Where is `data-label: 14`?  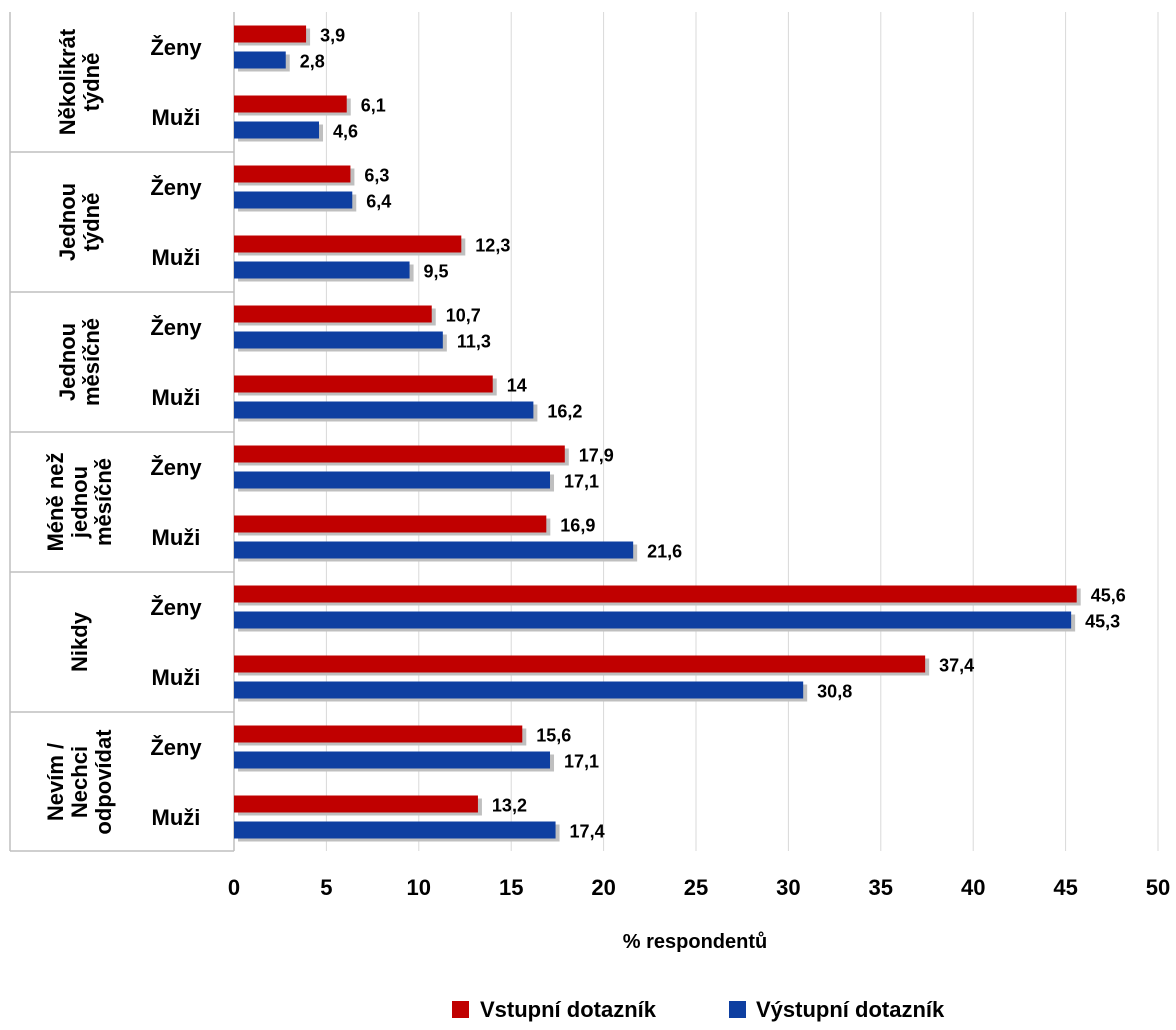
data-label: 14 is located at coordinates (517, 386).